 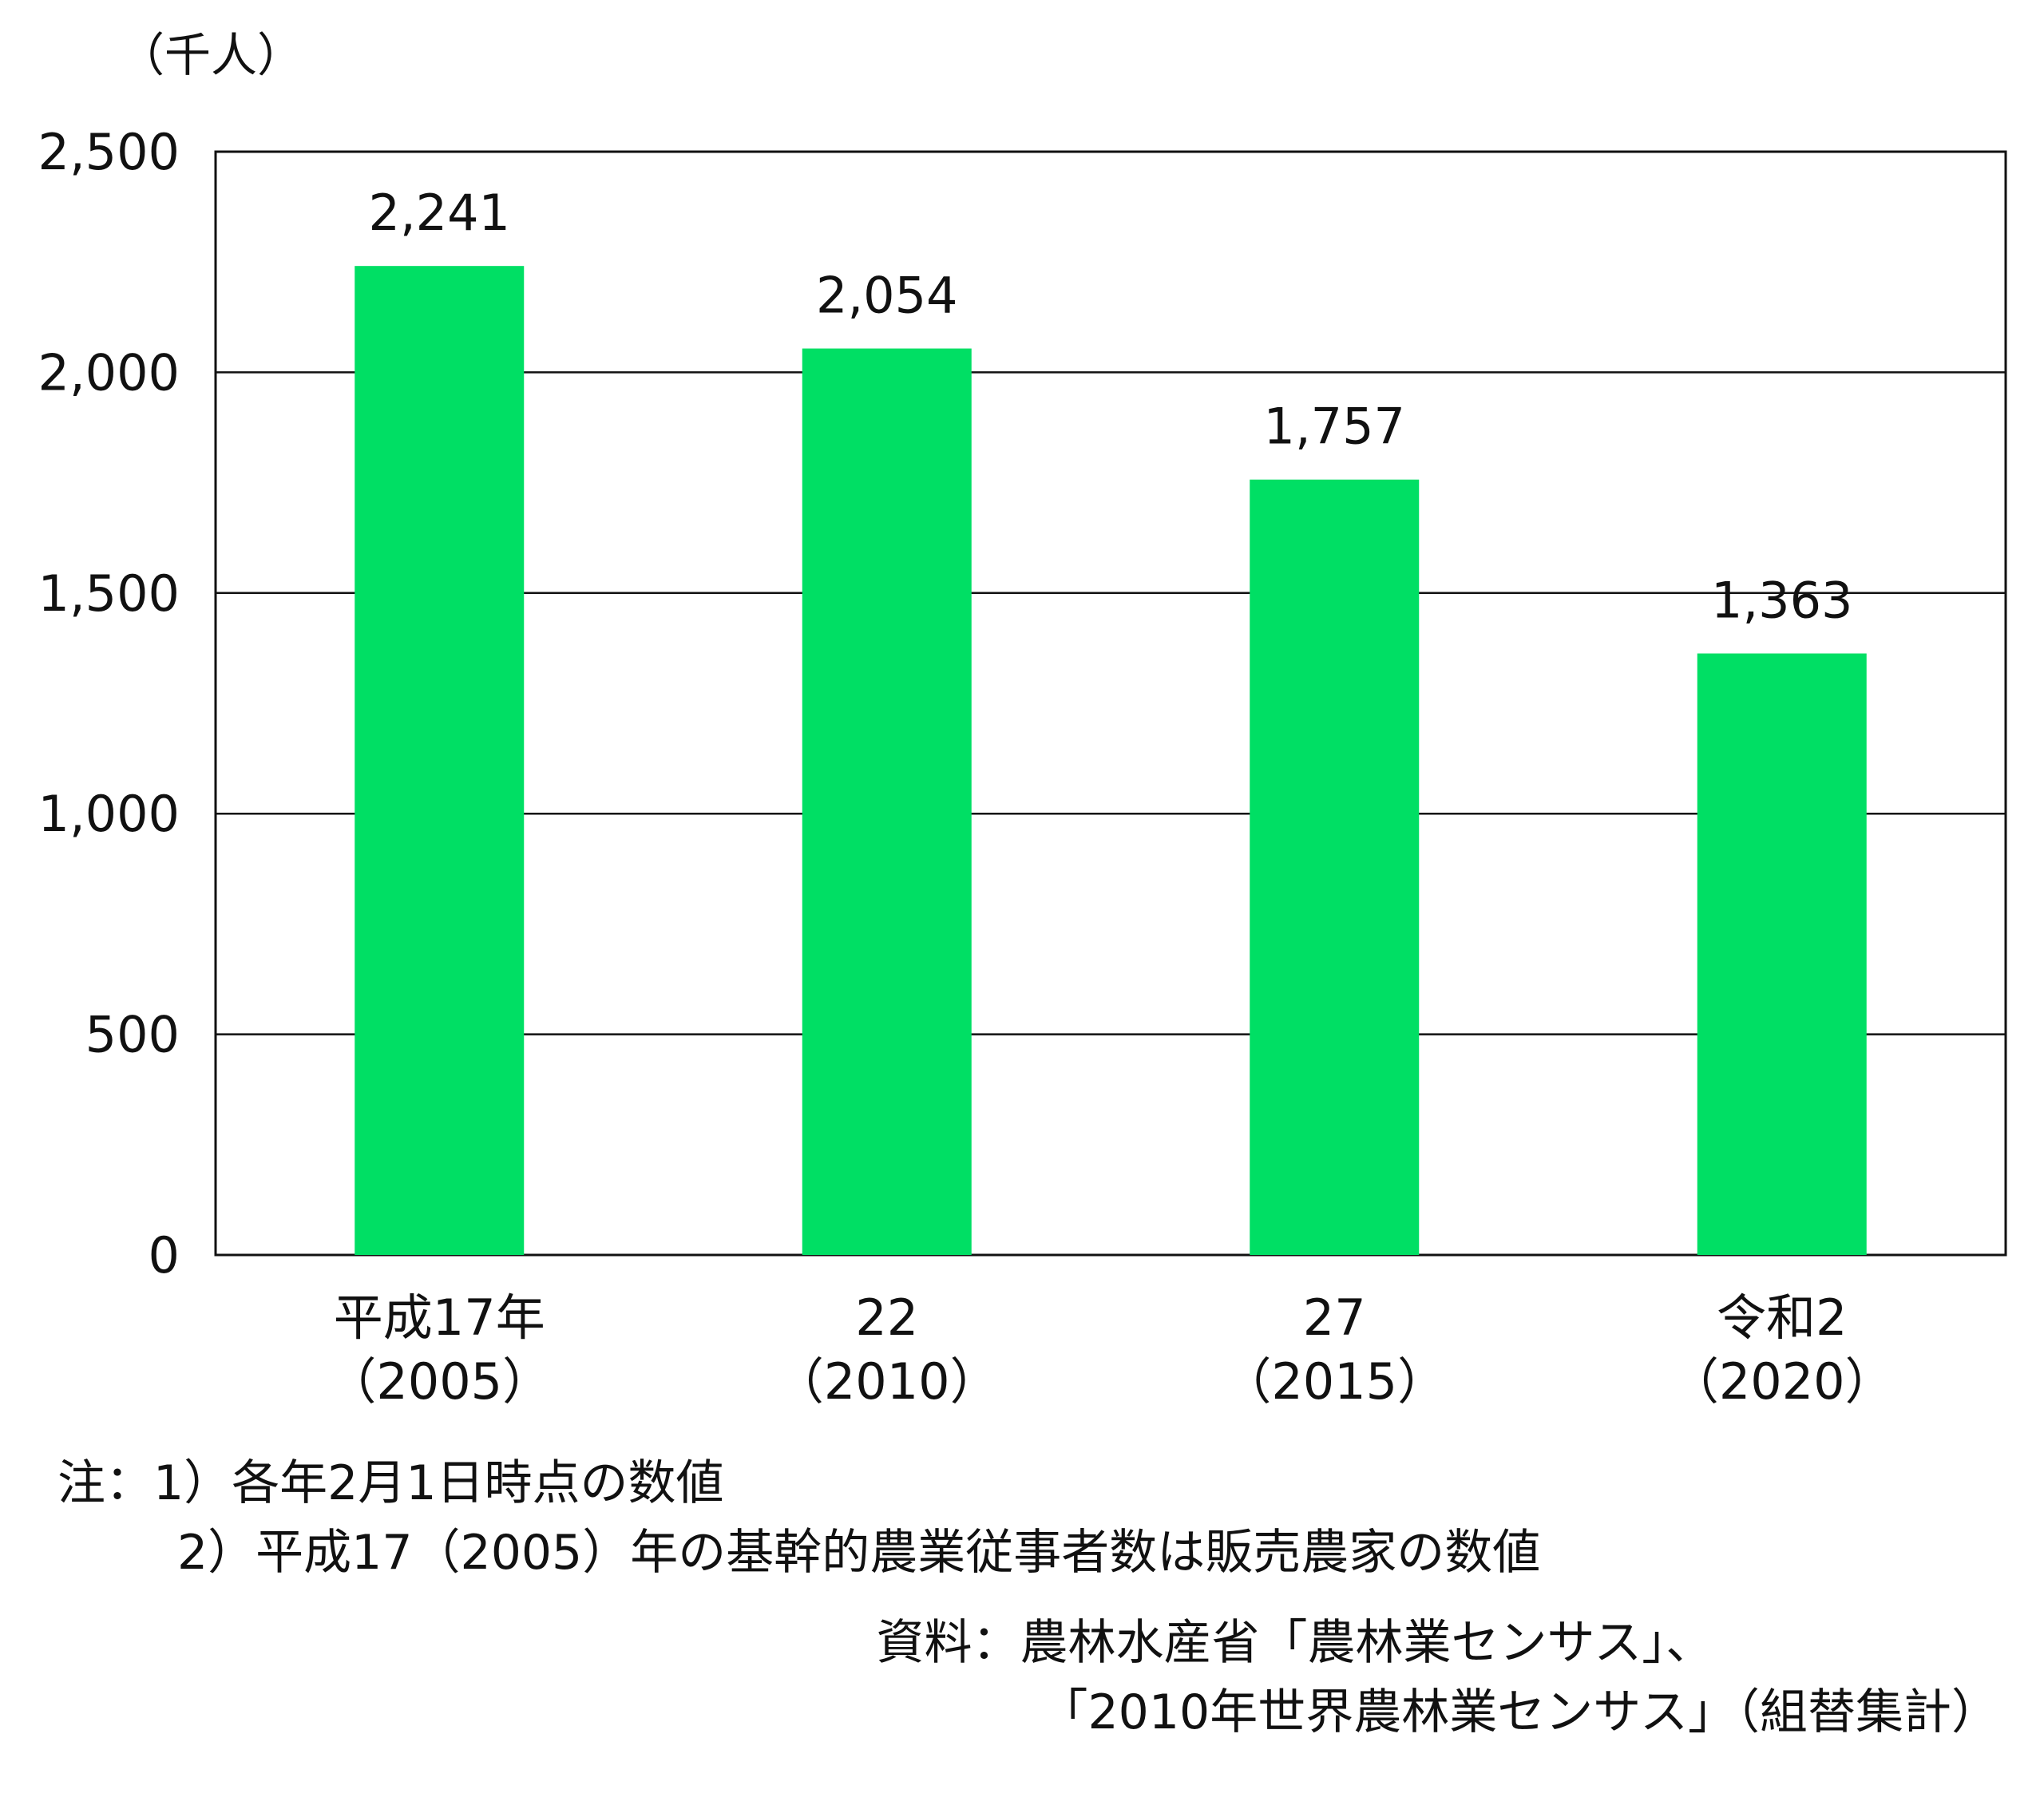 What do you see at coordinates (440, 213) in the screenshot?
I see `data-label: 2,241` at bounding box center [440, 213].